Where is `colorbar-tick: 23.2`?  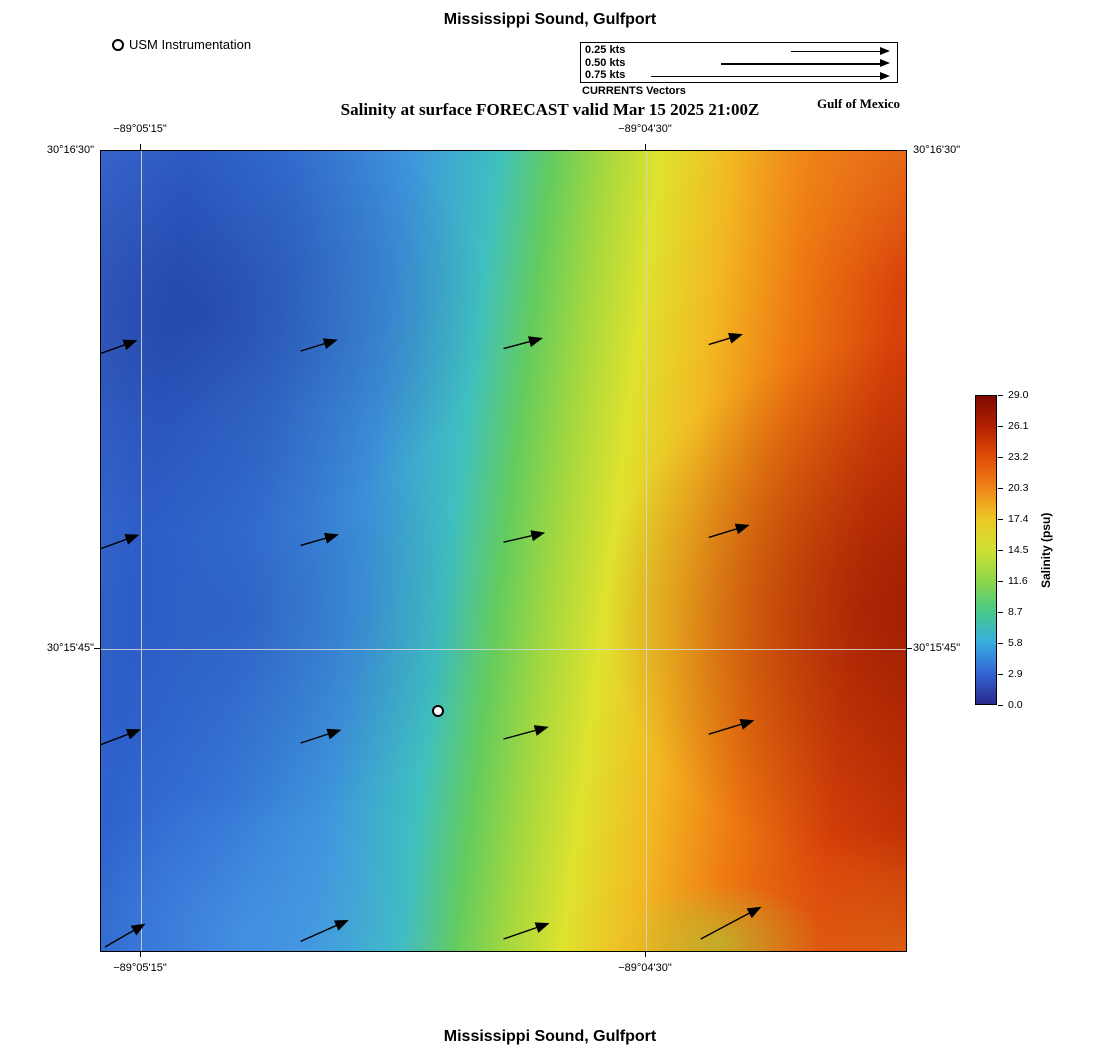 colorbar-tick: 23.2 is located at coordinates (1013, 457).